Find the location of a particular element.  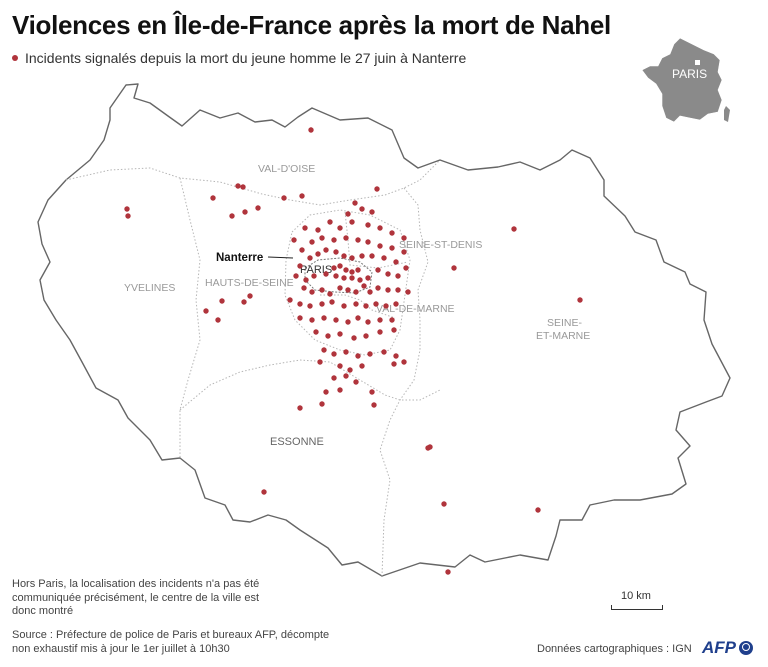

petite-couronne-boundary is located at coordinates (347, 282).